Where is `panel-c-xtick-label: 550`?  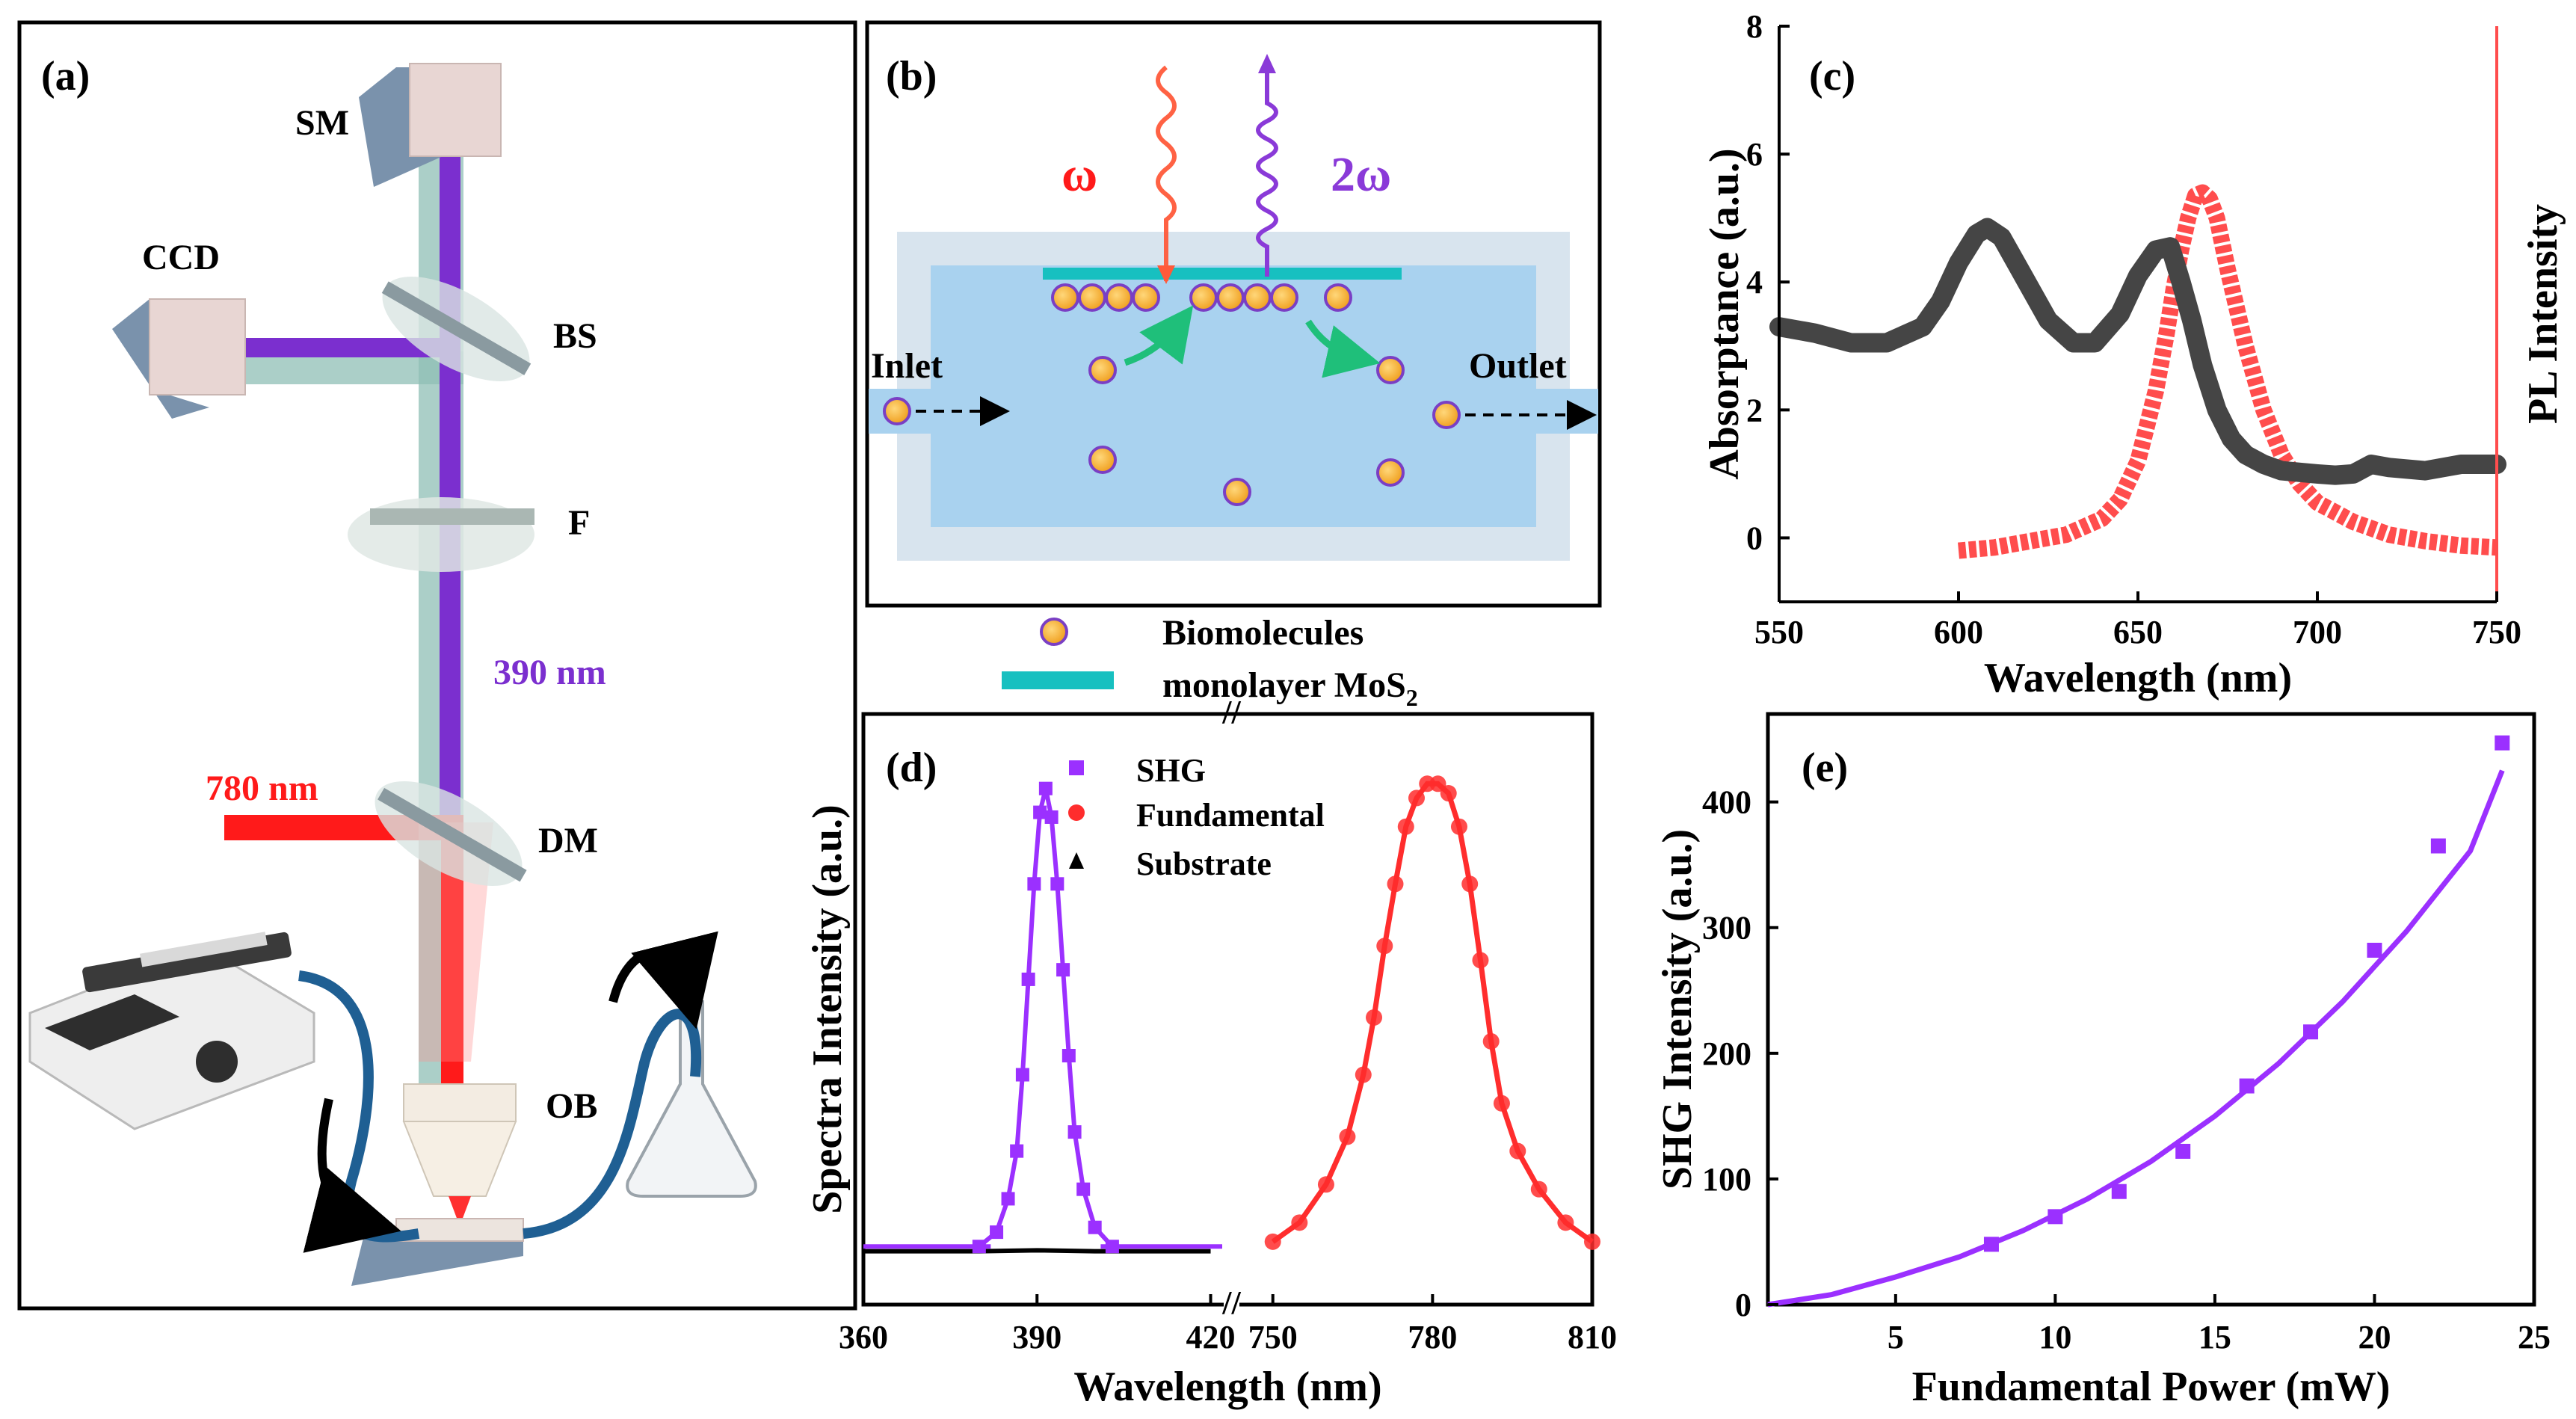 panel-c-xtick-label: 550 is located at coordinates (1779, 632).